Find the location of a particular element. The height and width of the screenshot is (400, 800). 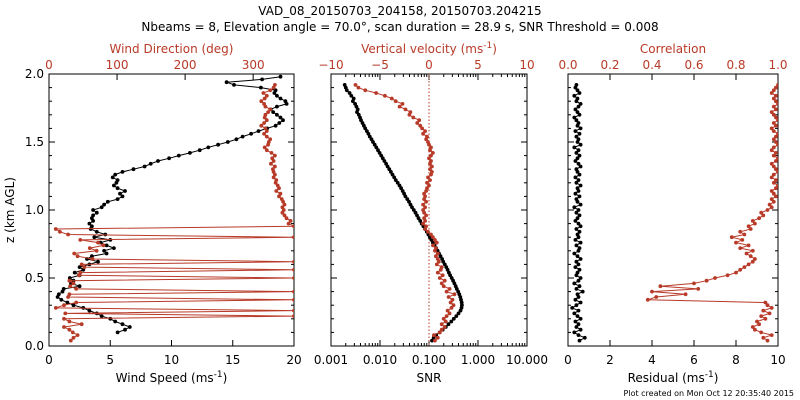

x-tick-label: 1.000 is located at coordinates (478, 360).